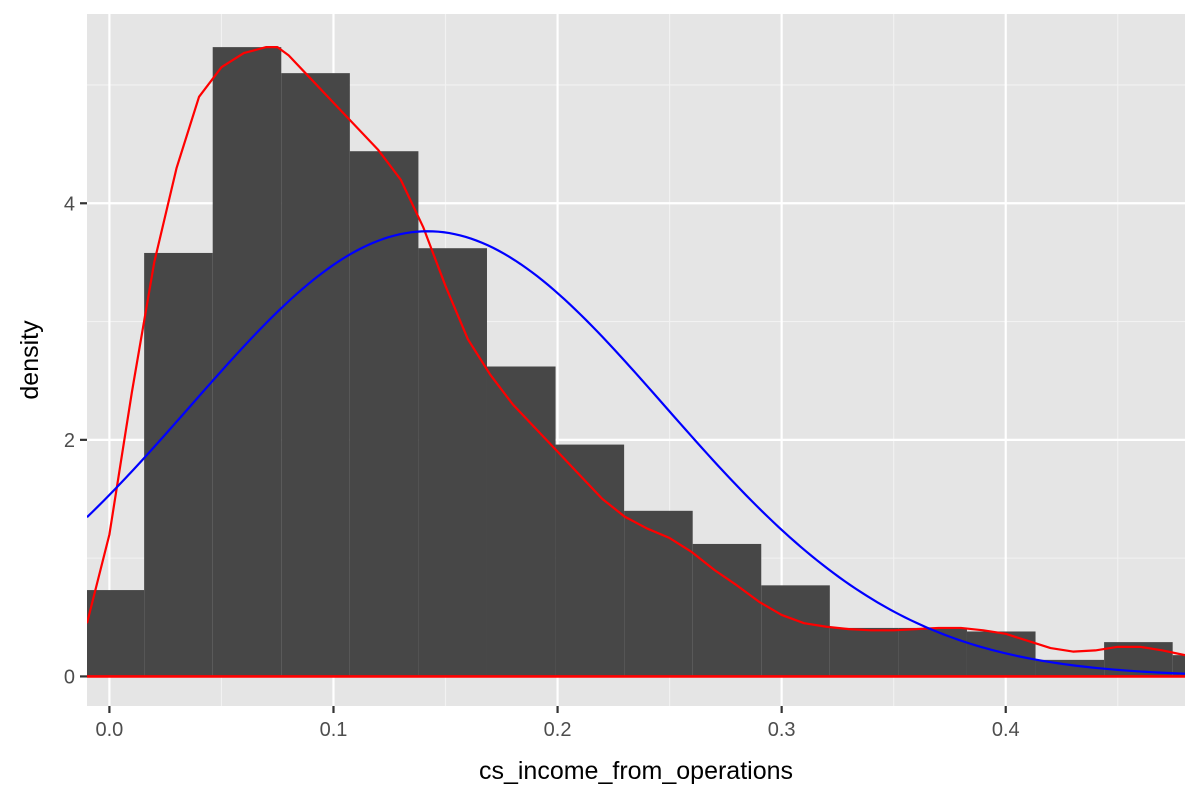  Describe the element at coordinates (69, 441) in the screenshot. I see `y-tick-label: 2` at that location.